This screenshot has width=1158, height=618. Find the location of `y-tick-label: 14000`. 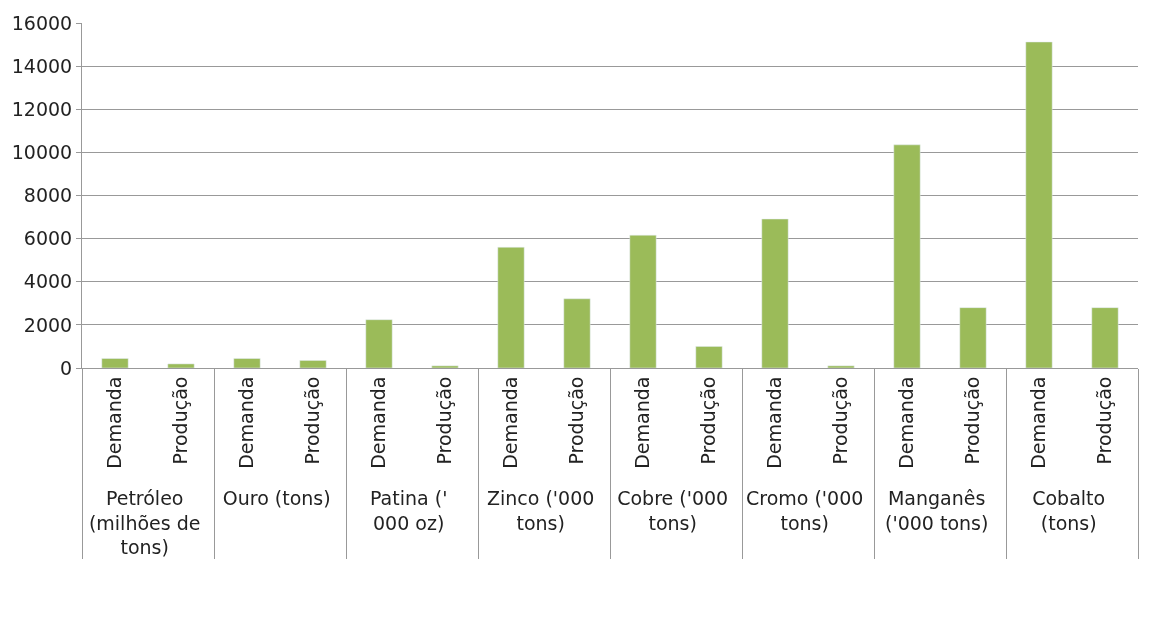

y-tick-label: 14000 is located at coordinates (42, 65).